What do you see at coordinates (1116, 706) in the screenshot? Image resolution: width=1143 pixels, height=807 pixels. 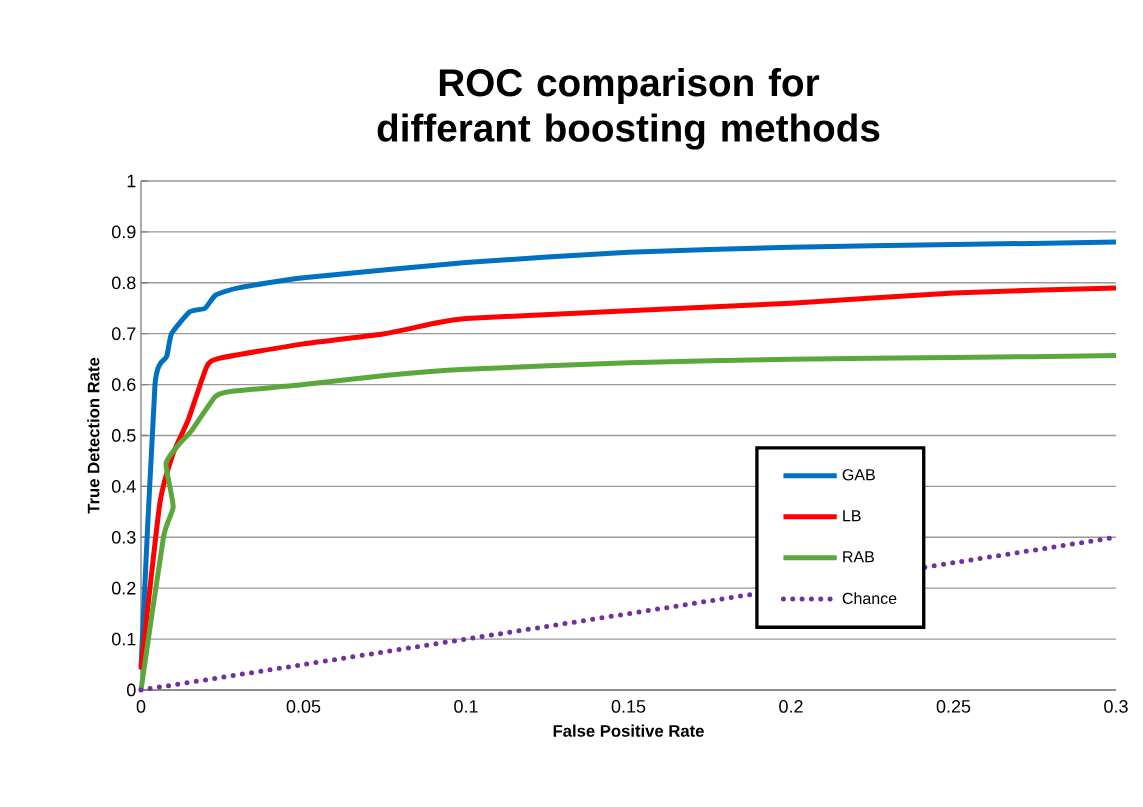 I see `x-tick-label: 0.3` at bounding box center [1116, 706].